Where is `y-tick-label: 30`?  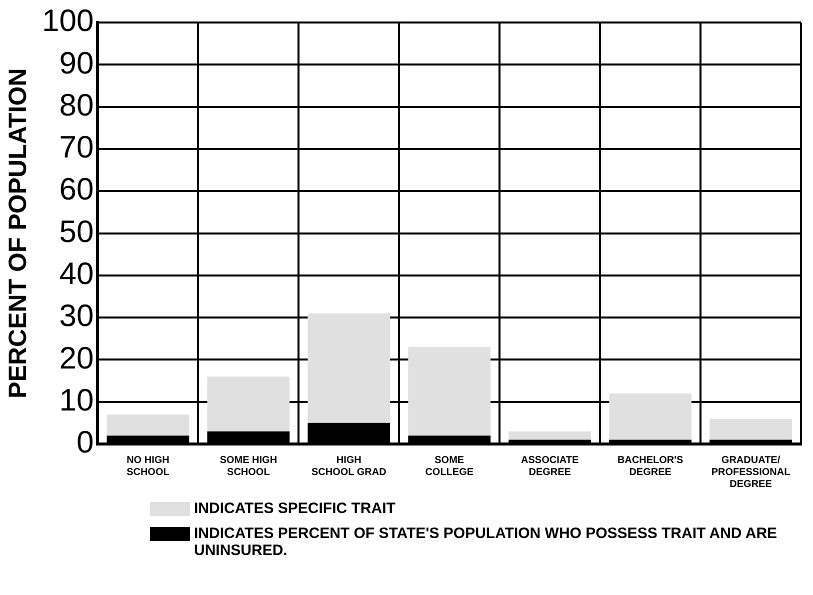
y-tick-label: 30 is located at coordinates (76, 316).